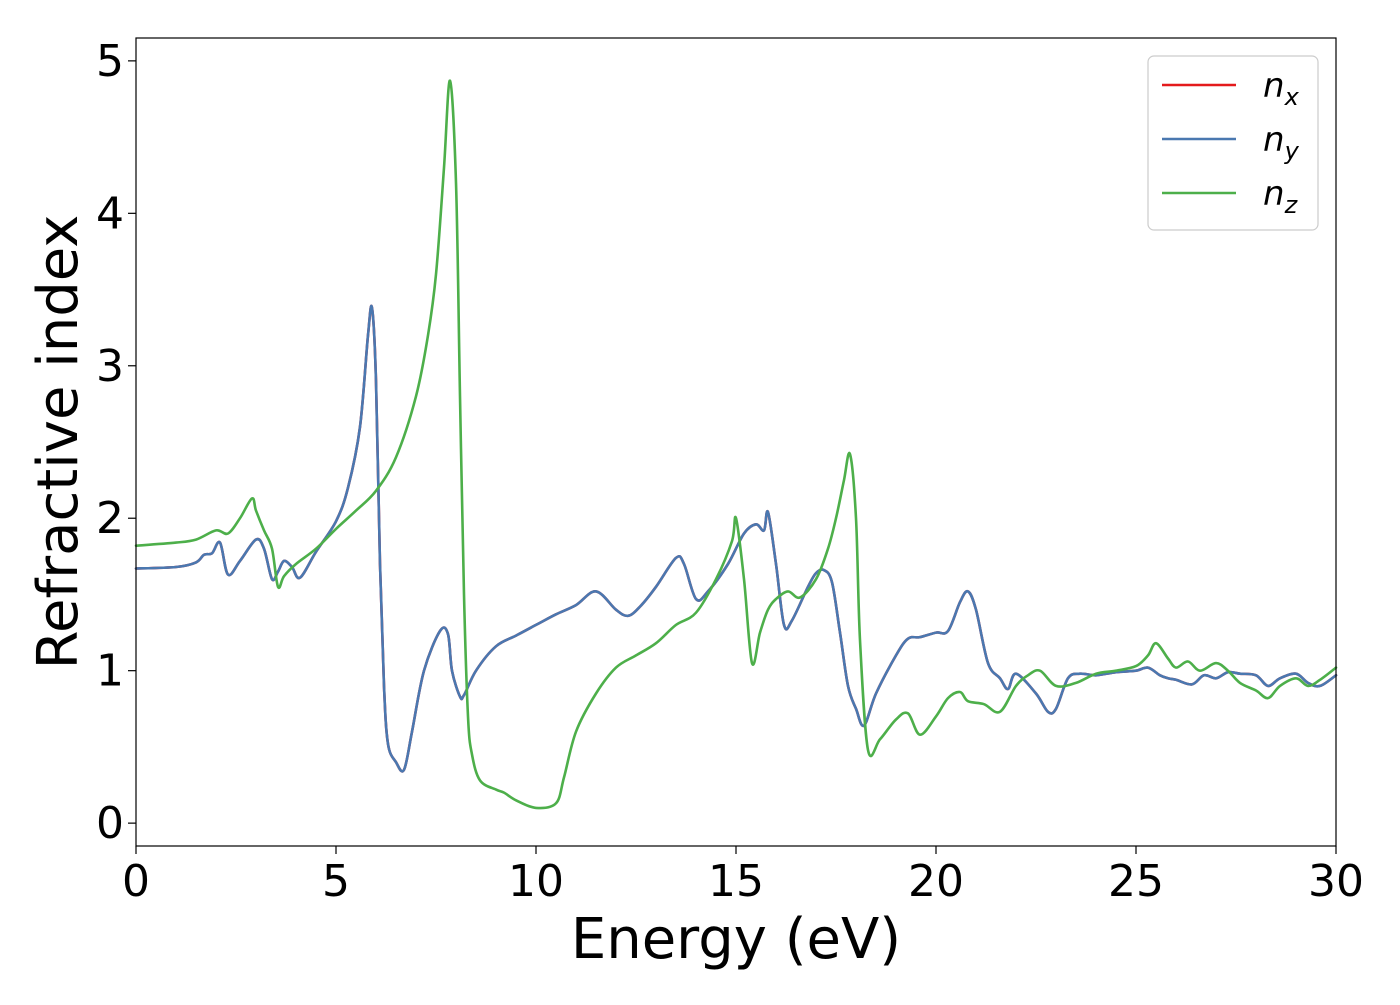 The width and height of the screenshot is (1400, 1005). What do you see at coordinates (110, 366) in the screenshot?
I see `y-tick-label: 3` at bounding box center [110, 366].